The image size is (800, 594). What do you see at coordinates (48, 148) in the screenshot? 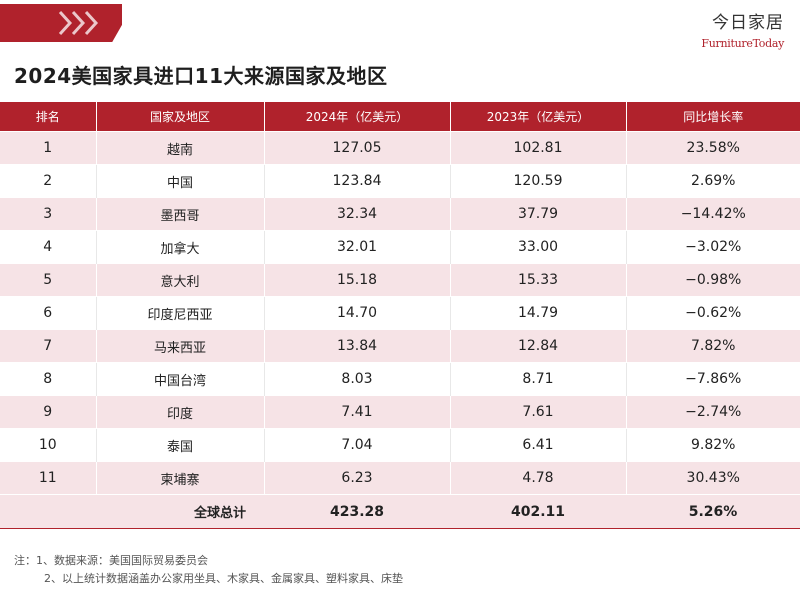
I see `rank-cell: 1` at bounding box center [48, 148].